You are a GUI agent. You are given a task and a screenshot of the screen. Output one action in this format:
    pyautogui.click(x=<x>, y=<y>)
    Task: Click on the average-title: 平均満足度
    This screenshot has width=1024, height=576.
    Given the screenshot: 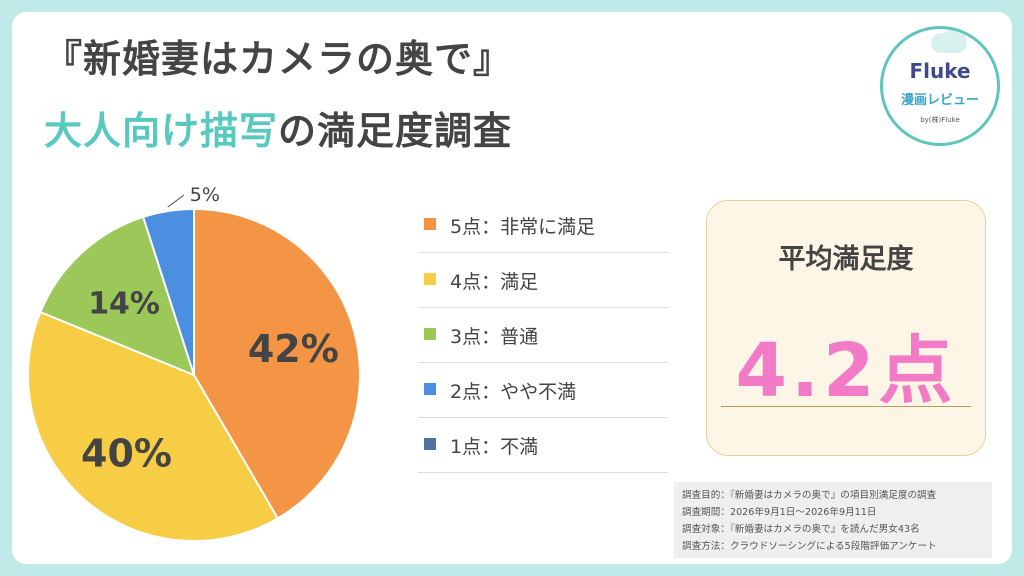 What is the action you would take?
    pyautogui.click(x=846, y=259)
    